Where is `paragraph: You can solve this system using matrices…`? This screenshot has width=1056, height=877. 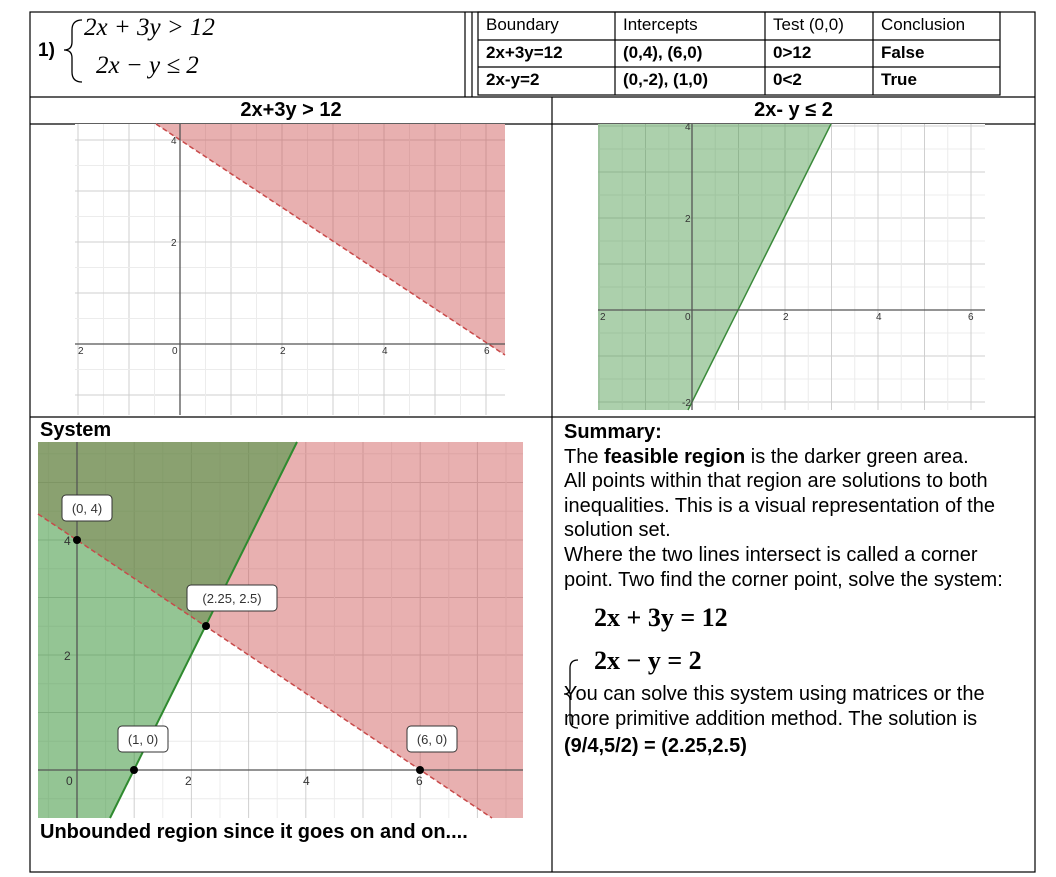
paragraph: You can solve this system using matrices… is located at coordinates (774, 706).